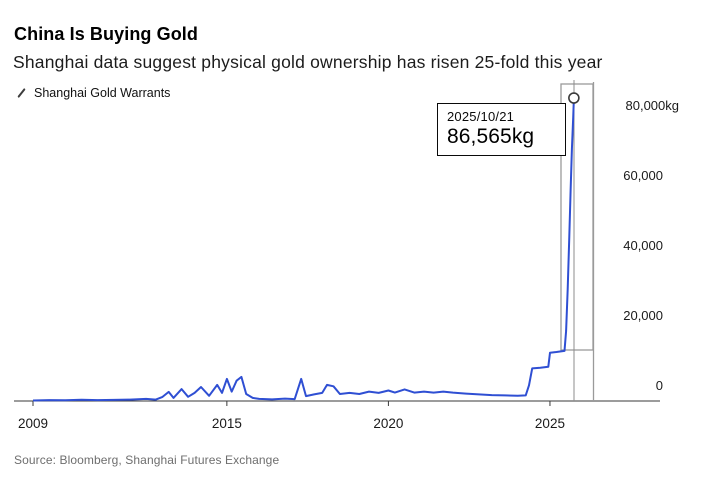 The height and width of the screenshot is (486, 701). What do you see at coordinates (577, 217) in the screenshot?
I see `spike-highlight-box` at bounding box center [577, 217].